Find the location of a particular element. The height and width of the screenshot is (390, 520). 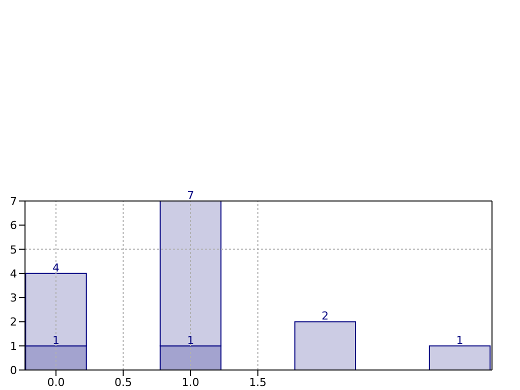

total-label: 2 is located at coordinates (325, 316).